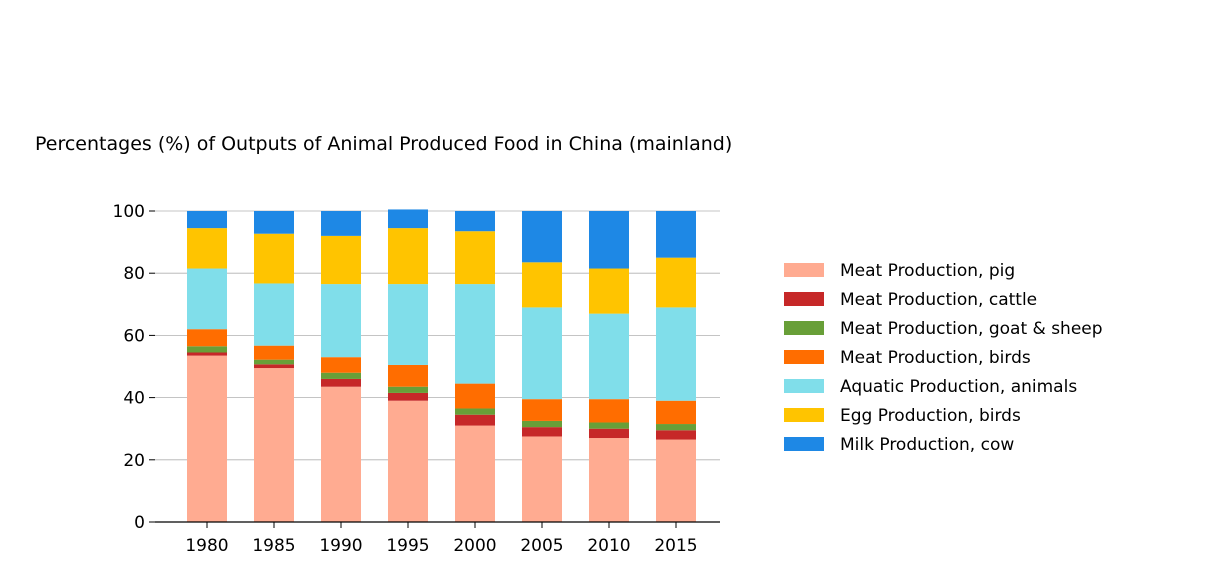 This screenshot has height=576, width=1224. Describe the element at coordinates (927, 445) in the screenshot. I see `legend-label-6: Milk Production, cow` at that location.